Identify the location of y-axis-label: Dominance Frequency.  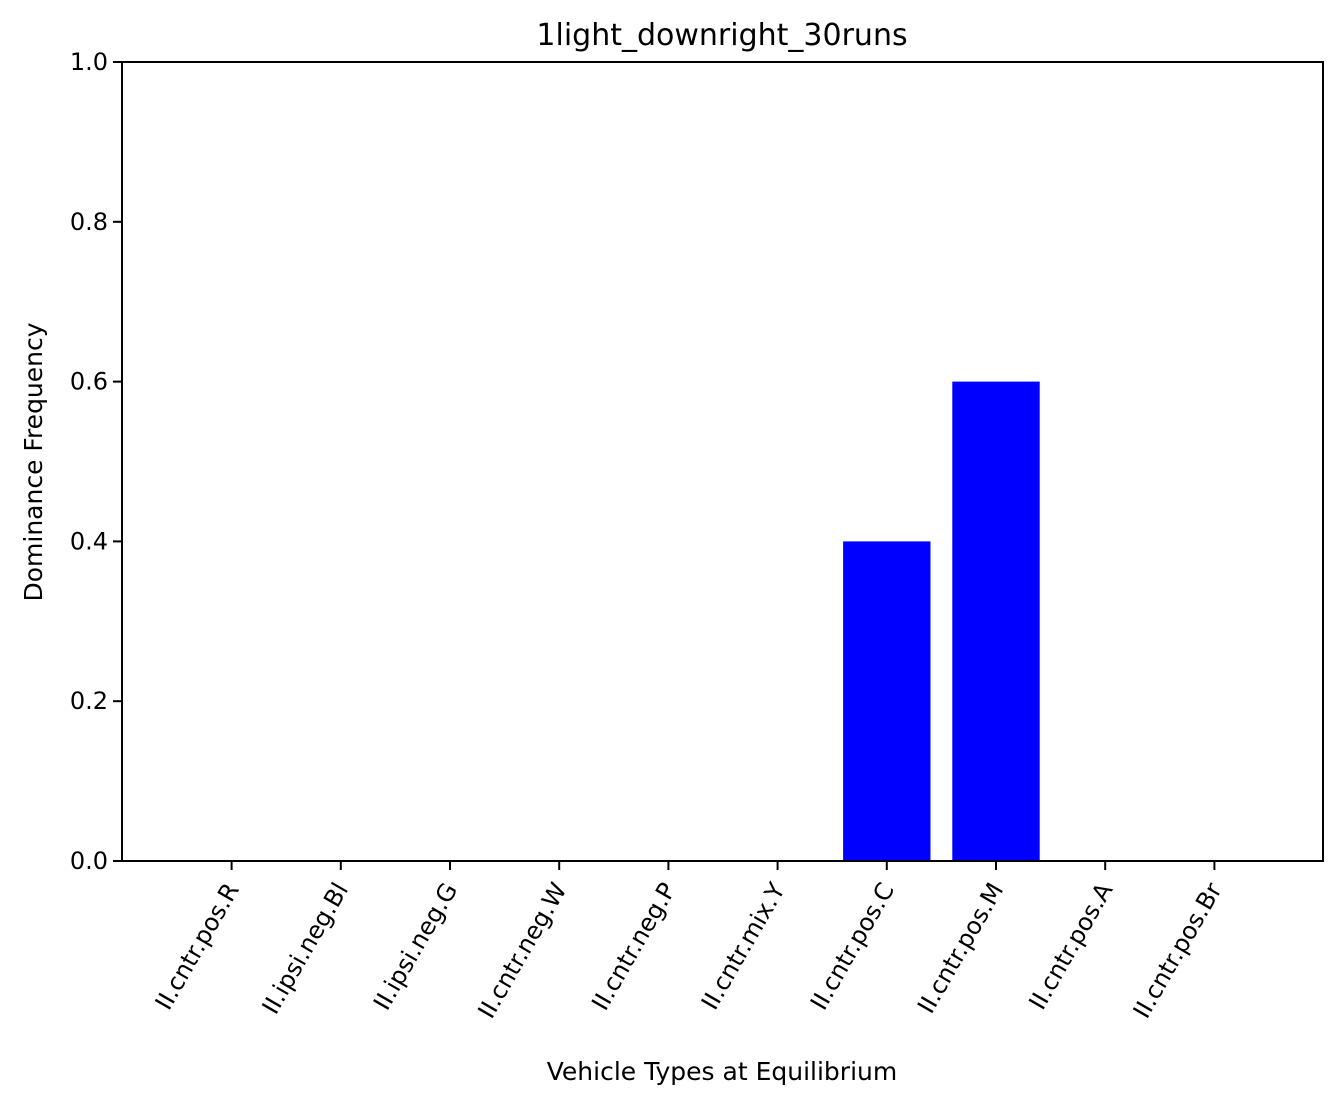
(33, 461).